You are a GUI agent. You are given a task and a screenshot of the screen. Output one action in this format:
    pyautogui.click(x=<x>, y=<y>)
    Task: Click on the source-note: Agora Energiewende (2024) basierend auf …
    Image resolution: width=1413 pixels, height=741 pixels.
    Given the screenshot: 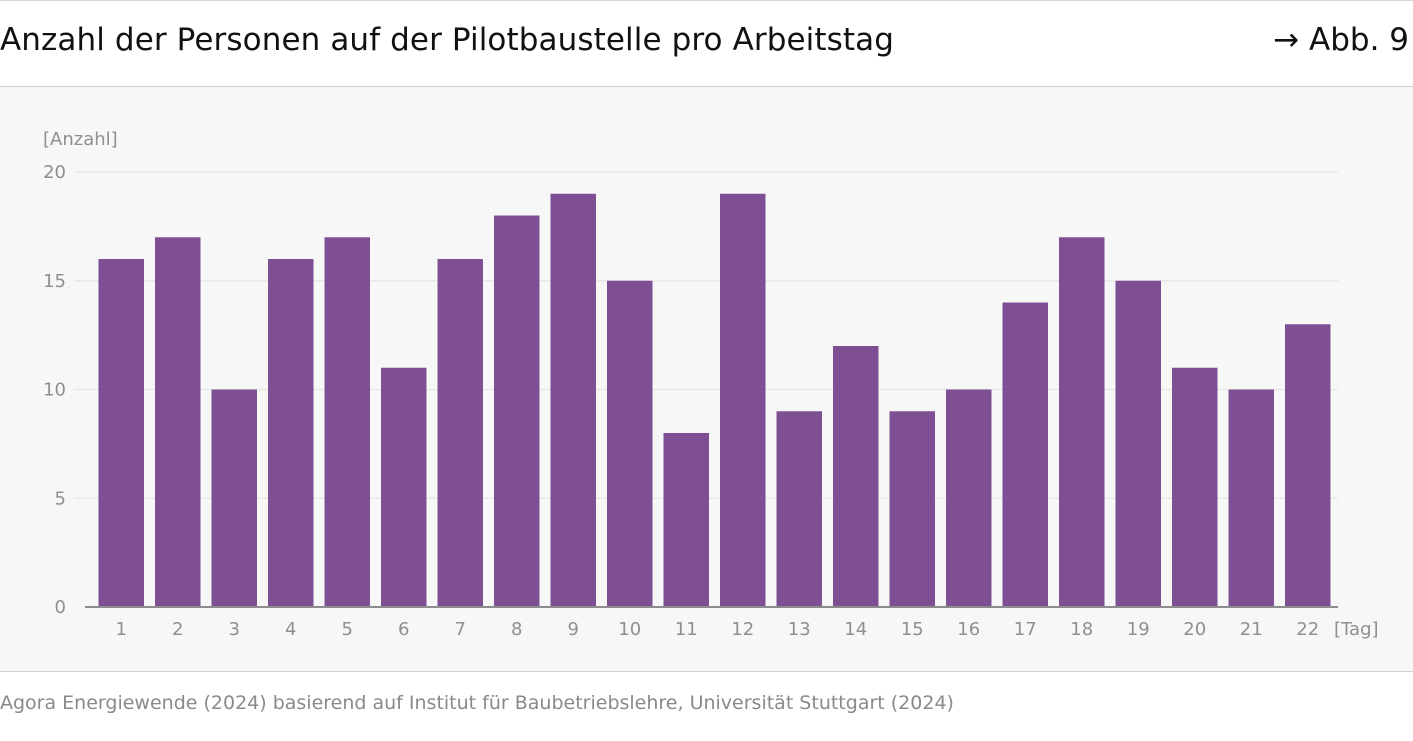 What is the action you would take?
    pyautogui.click(x=477, y=703)
    